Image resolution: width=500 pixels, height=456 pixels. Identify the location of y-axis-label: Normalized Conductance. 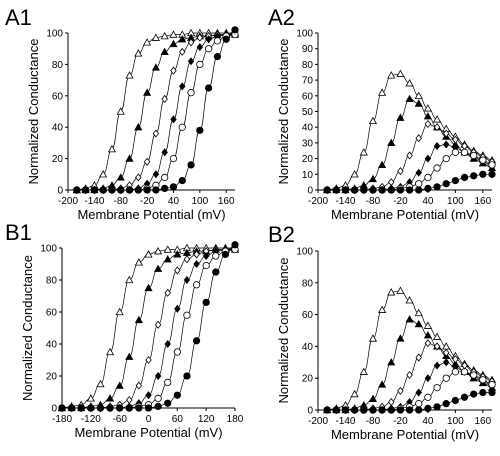
(27, 328).